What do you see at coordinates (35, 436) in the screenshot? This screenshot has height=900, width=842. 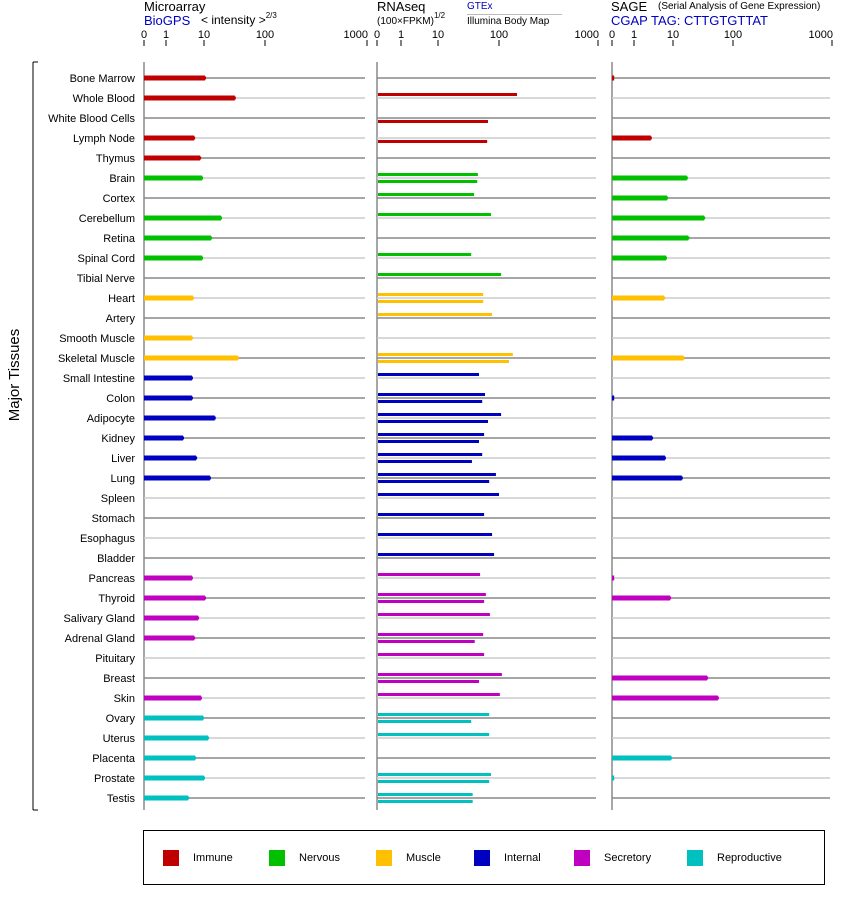 I see `y-axis-bracket` at bounding box center [35, 436].